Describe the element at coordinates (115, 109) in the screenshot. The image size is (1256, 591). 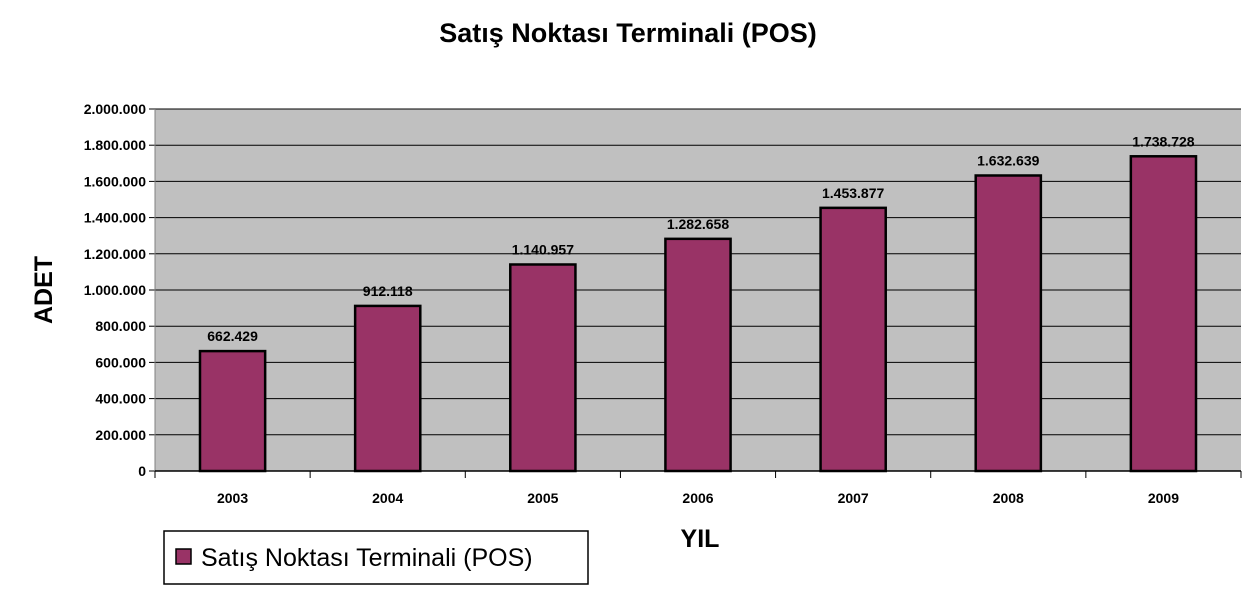
I see `y-tick-label: 2.000.000` at that location.